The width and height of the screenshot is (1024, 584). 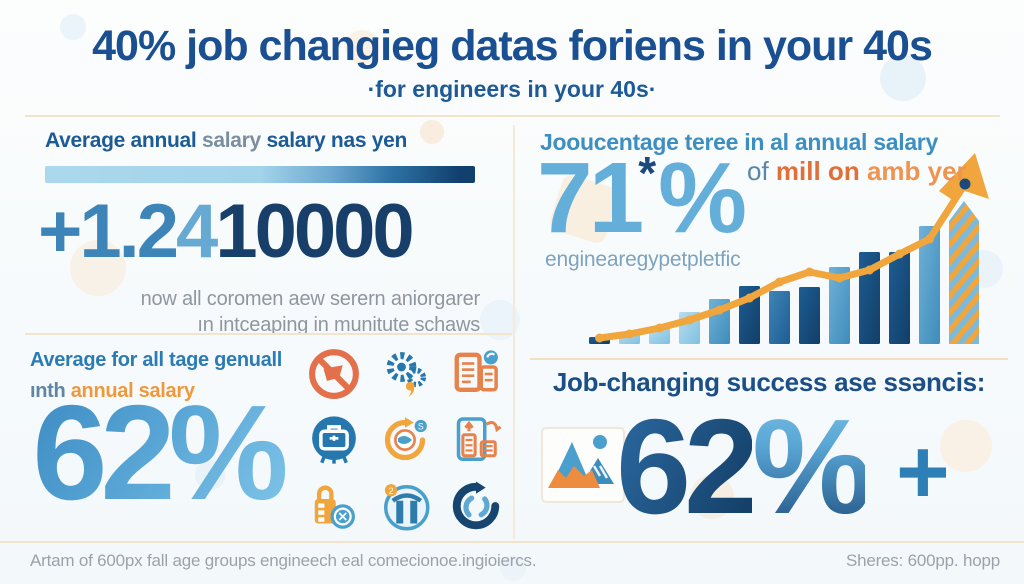 I want to click on of-million-label: of mill on amb yer, so click(x=857, y=171).